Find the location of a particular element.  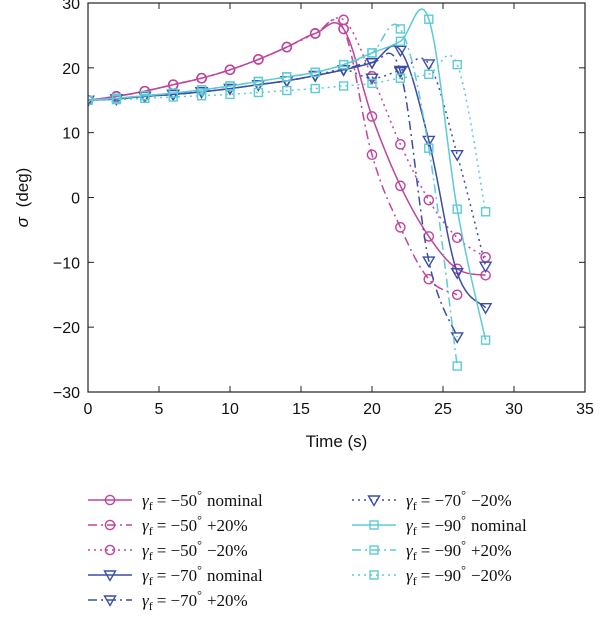

legend-item: γf = −70° −20% is located at coordinates (432, 500).